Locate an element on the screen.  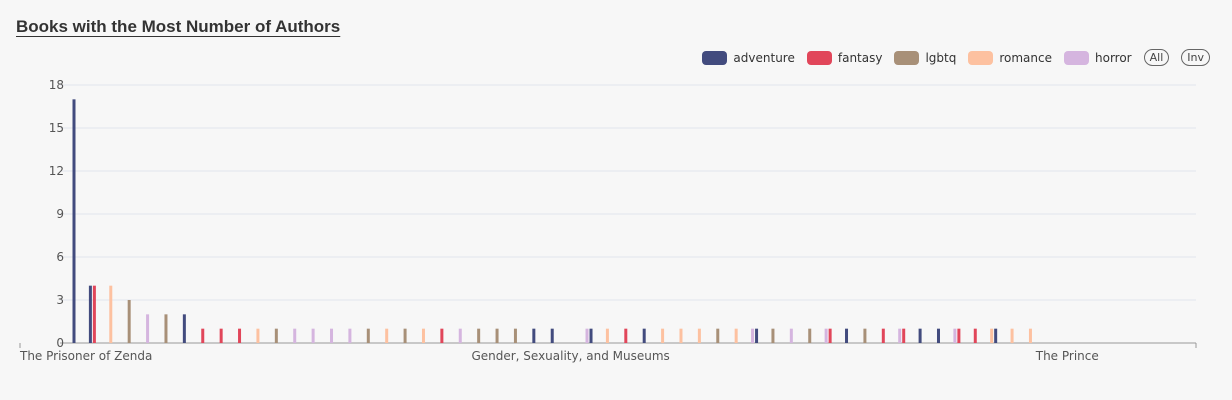
legend-item-romance: romance is located at coordinates (1010, 57).